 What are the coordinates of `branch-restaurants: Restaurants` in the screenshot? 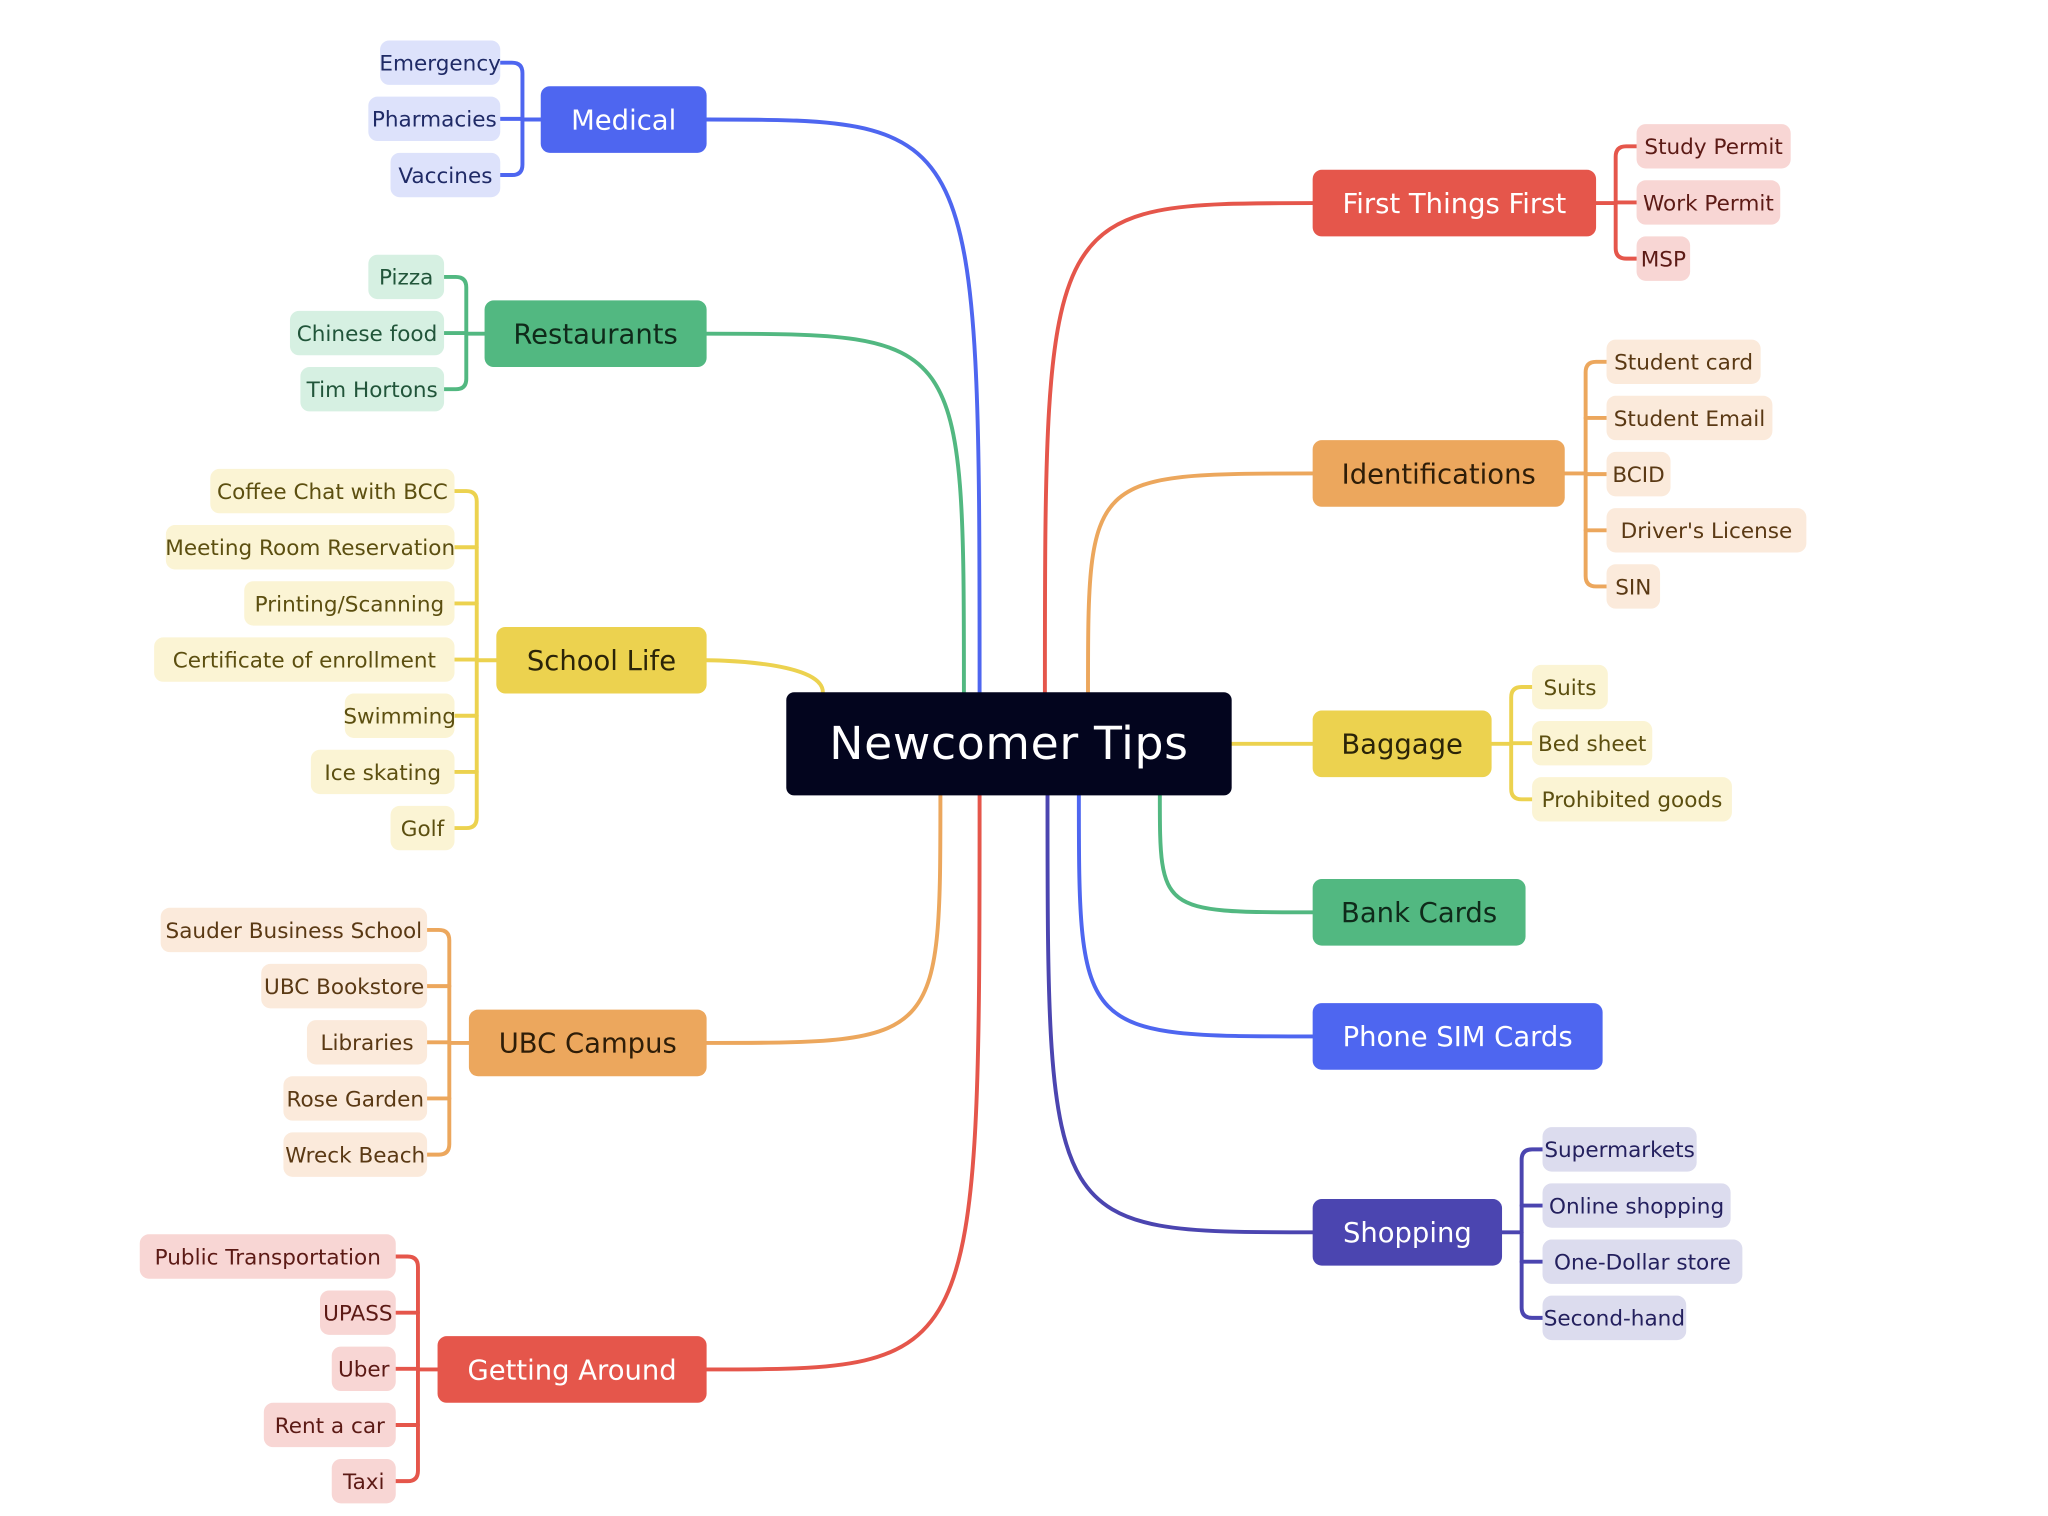 It's located at (595, 334).